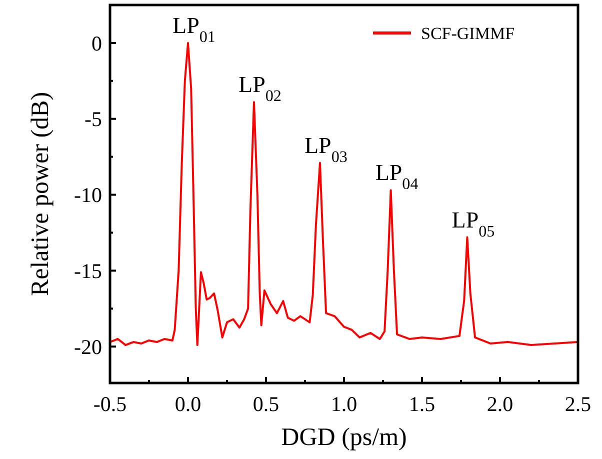  What do you see at coordinates (88, 195) in the screenshot?
I see `y-tick-label: -10` at bounding box center [88, 195].